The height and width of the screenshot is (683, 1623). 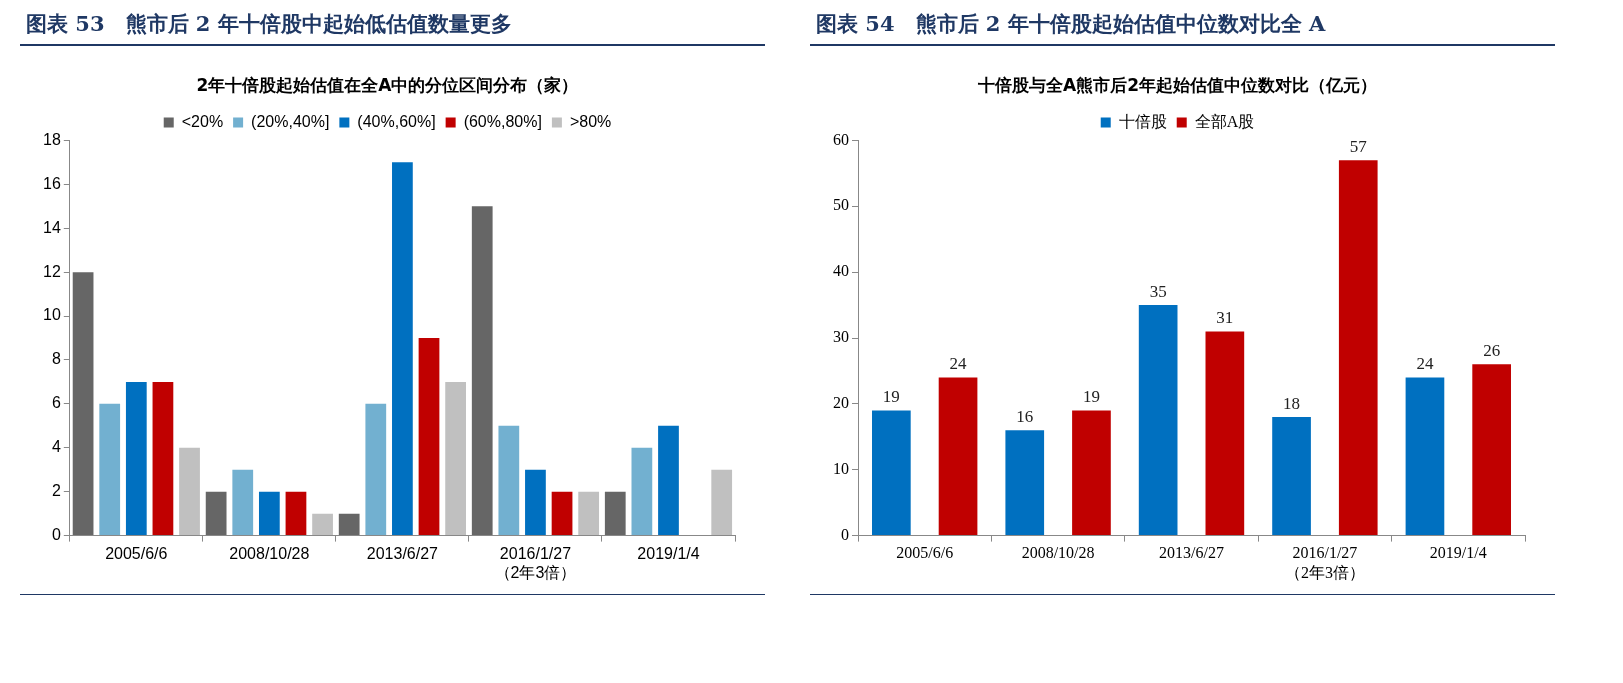 What do you see at coordinates (52, 271) in the screenshot?
I see `y-tick-label: 12` at bounding box center [52, 271].